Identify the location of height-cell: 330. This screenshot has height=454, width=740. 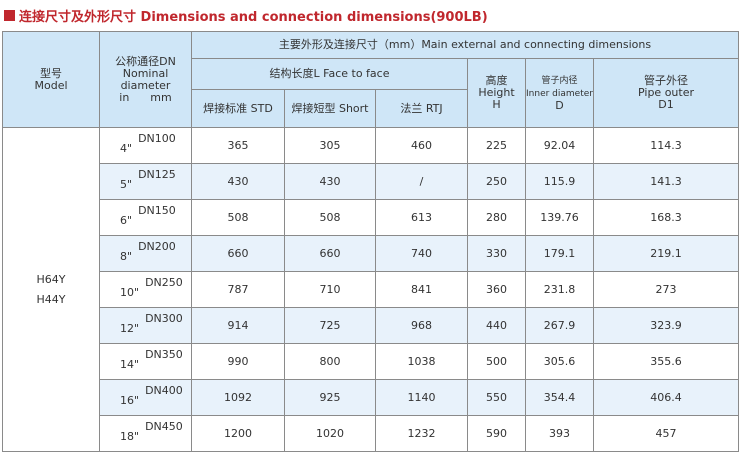
(496, 253).